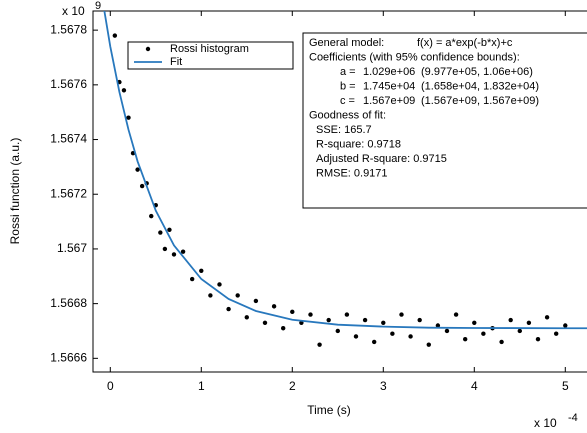 The width and height of the screenshot is (587, 433). I want to click on y-exponent-power: 9, so click(98, 6).